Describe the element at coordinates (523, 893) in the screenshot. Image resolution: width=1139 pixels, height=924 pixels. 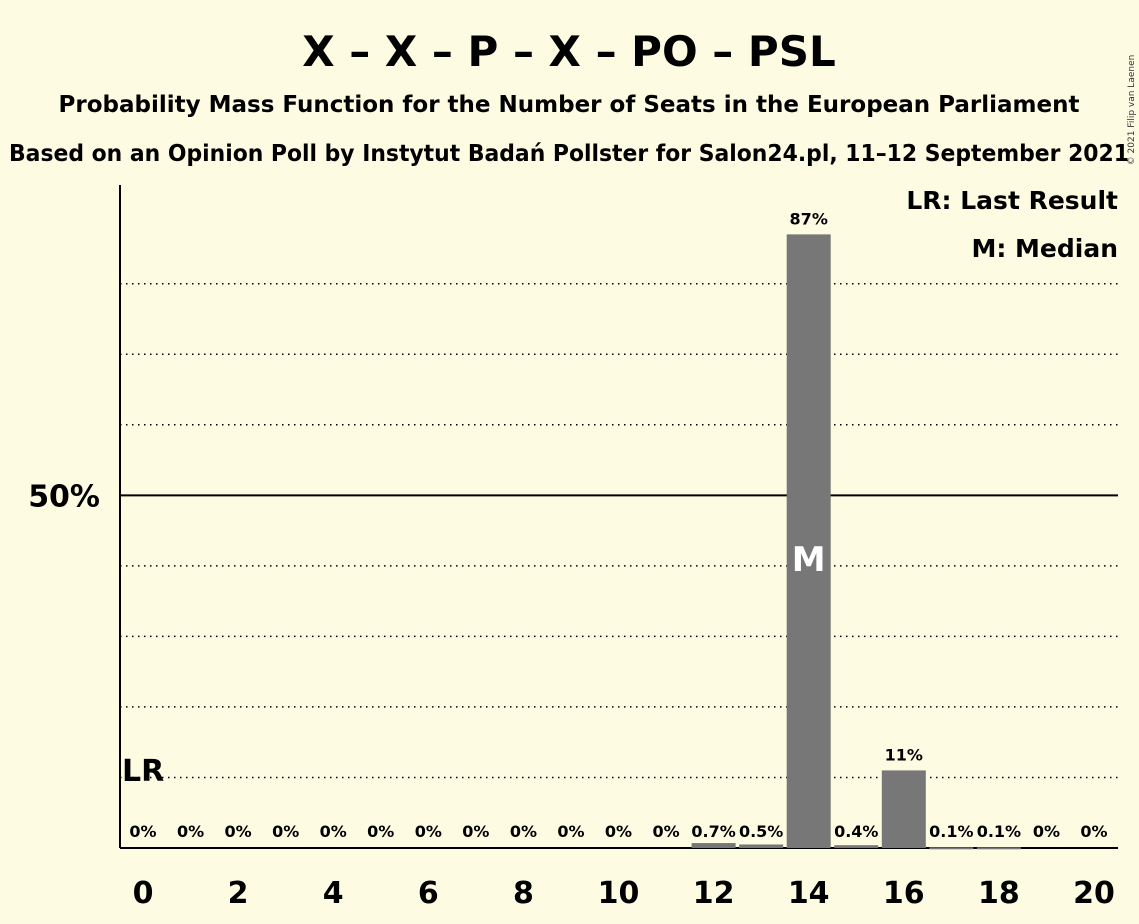
I see `x-tick-label: 8` at that location.